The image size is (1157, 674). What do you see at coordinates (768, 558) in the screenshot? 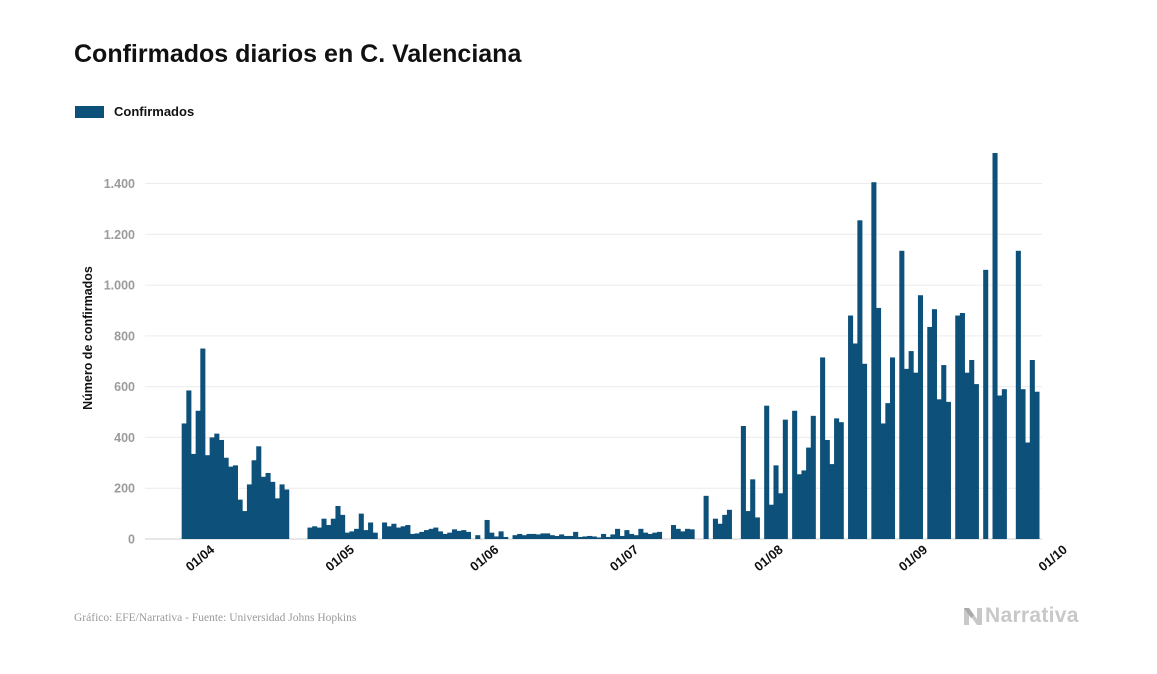
I see `x-tick-label: 01/08` at bounding box center [768, 558].